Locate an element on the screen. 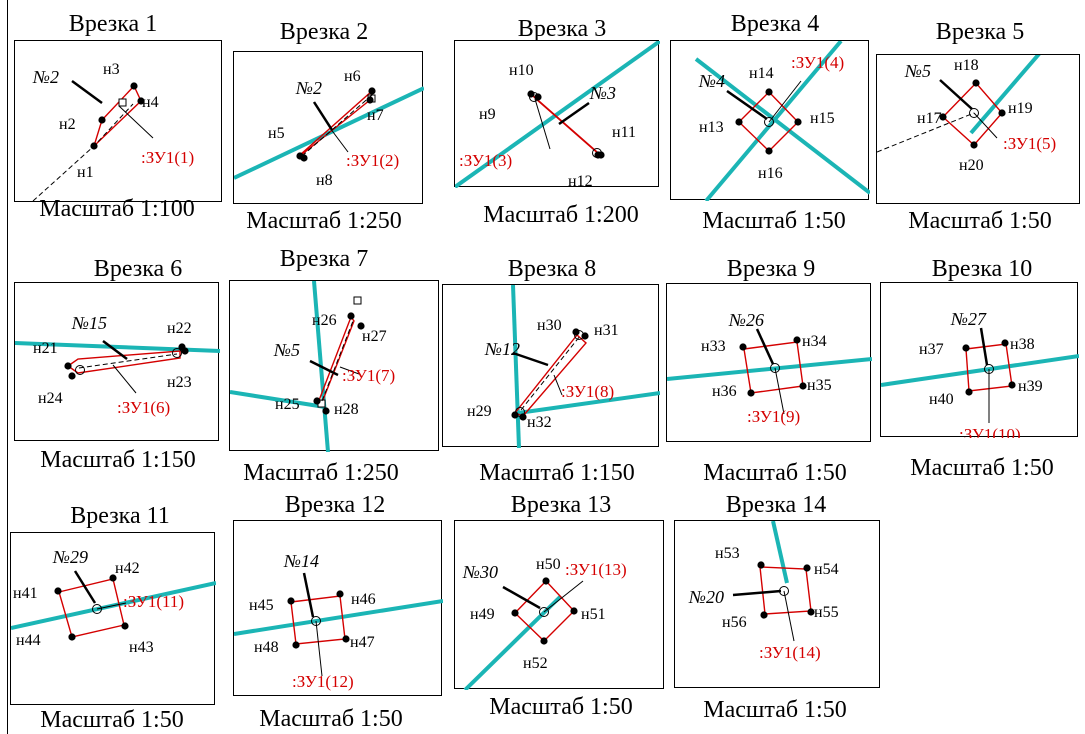 Image resolution: width=1085 pixels, height=734 pixels. inset-drawing: н1 н2 н3 н4 №2:ЗУ1(1) is located at coordinates (113, 131).